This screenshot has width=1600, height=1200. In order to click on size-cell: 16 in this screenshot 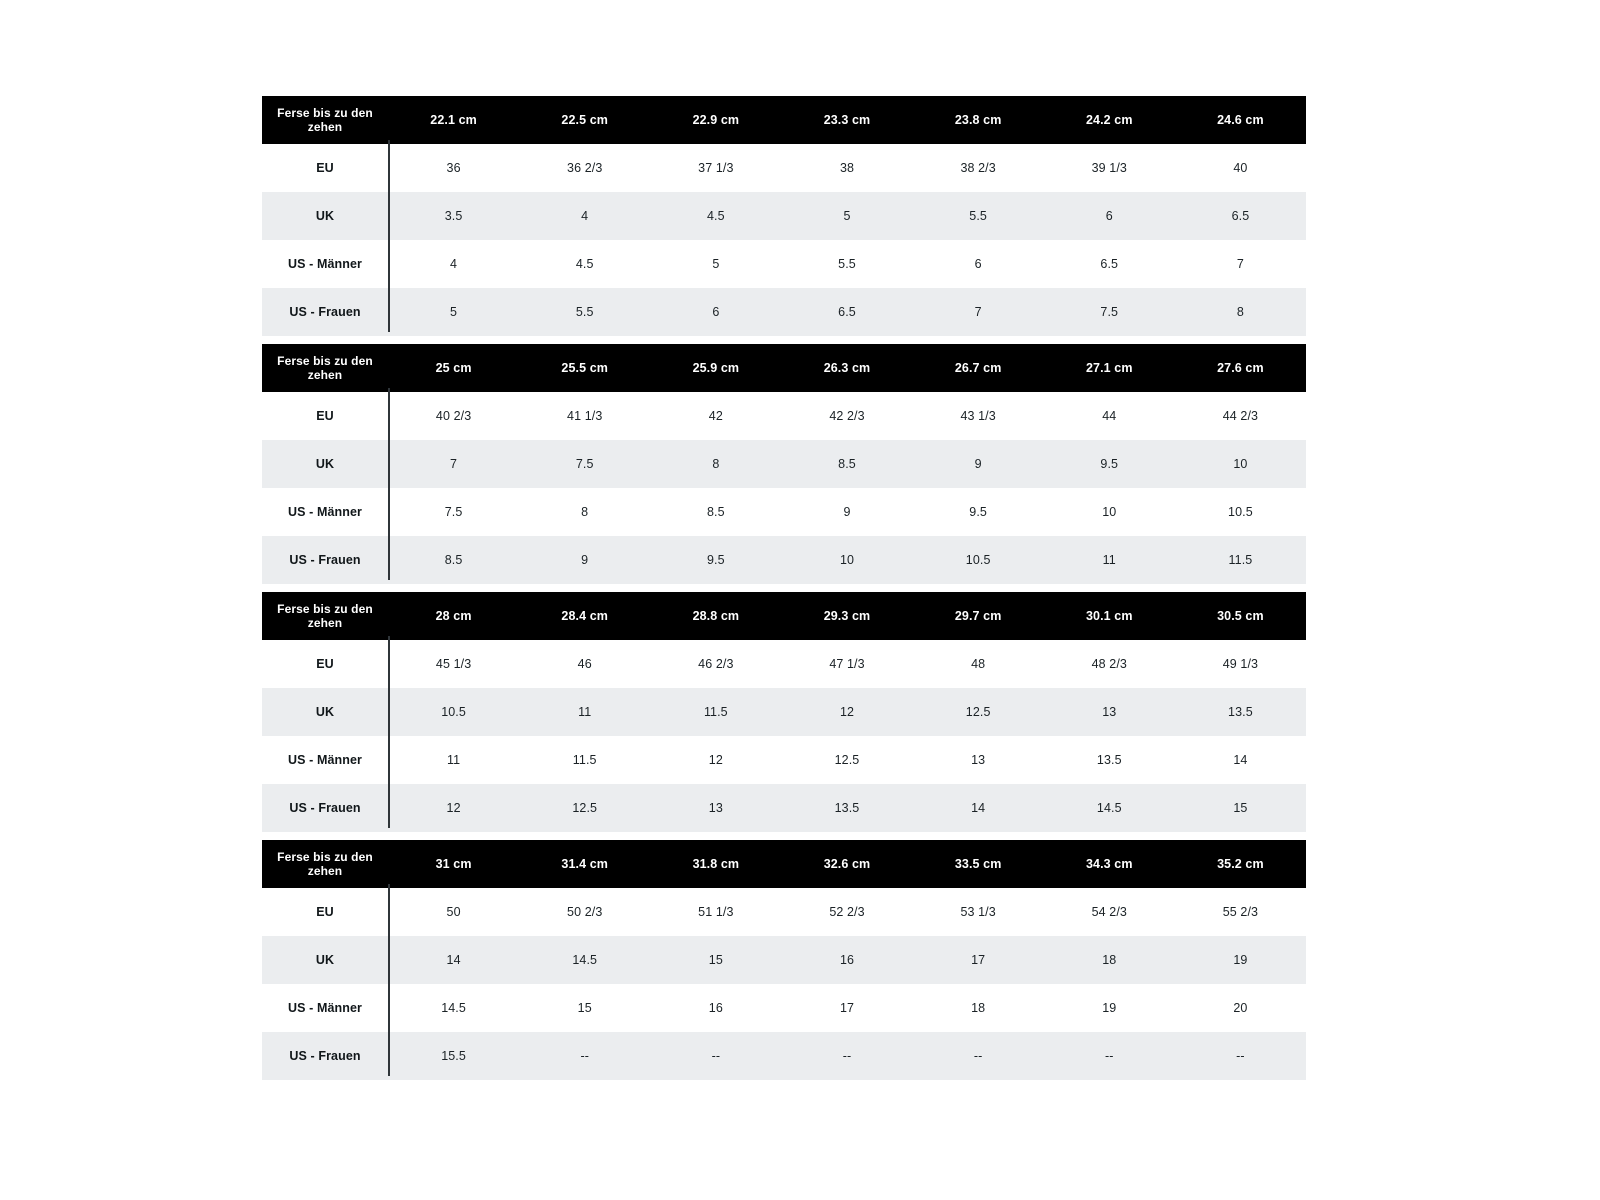, I will do `click(715, 1008)`.